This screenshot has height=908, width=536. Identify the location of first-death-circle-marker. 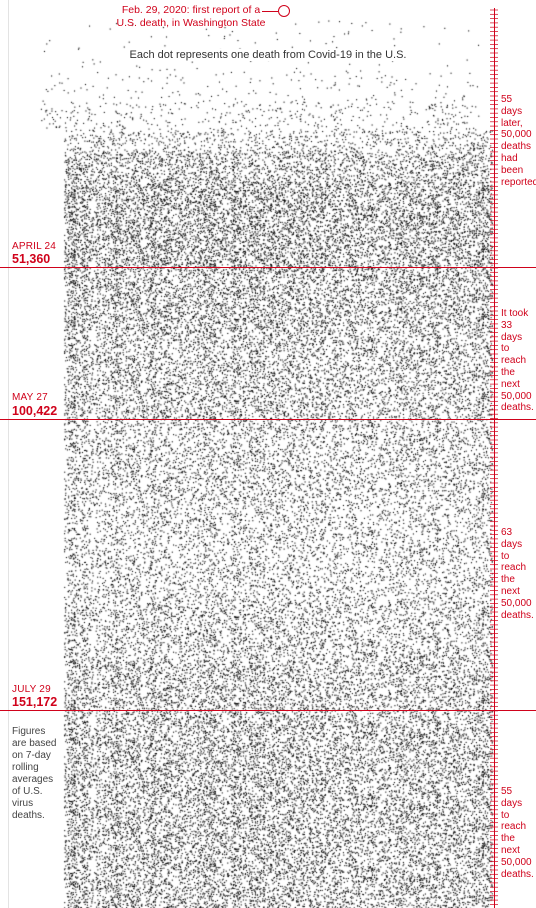
(284, 11).